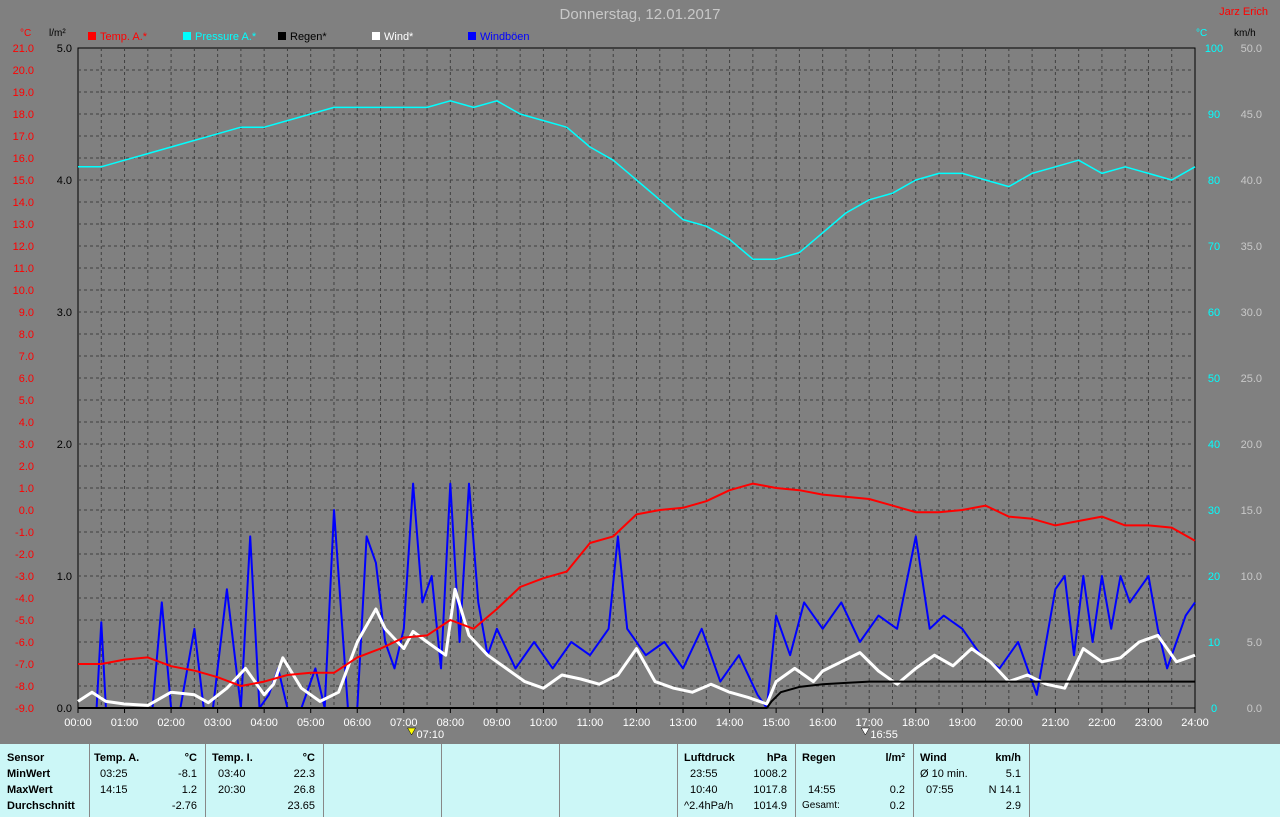 Image resolution: width=1280 pixels, height=817 pixels. What do you see at coordinates (704, 790) in the screenshot?
I see `pressure-max-time: 10:40` at bounding box center [704, 790].